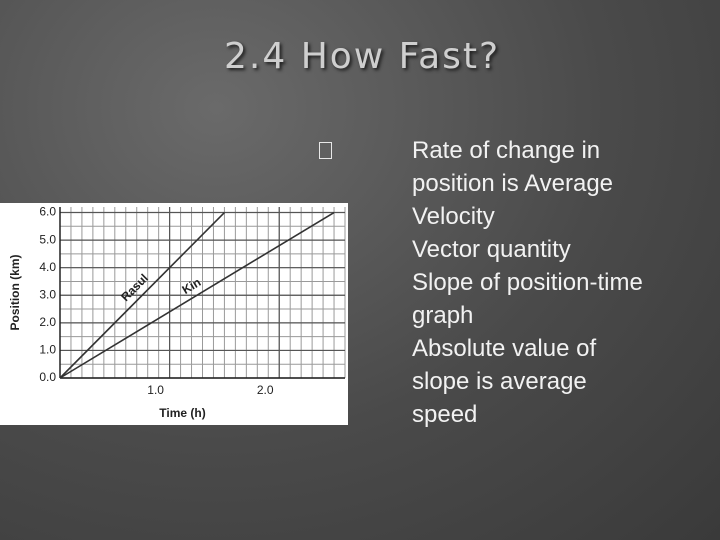  I want to click on x-tick-label: 1.0, so click(155, 390).